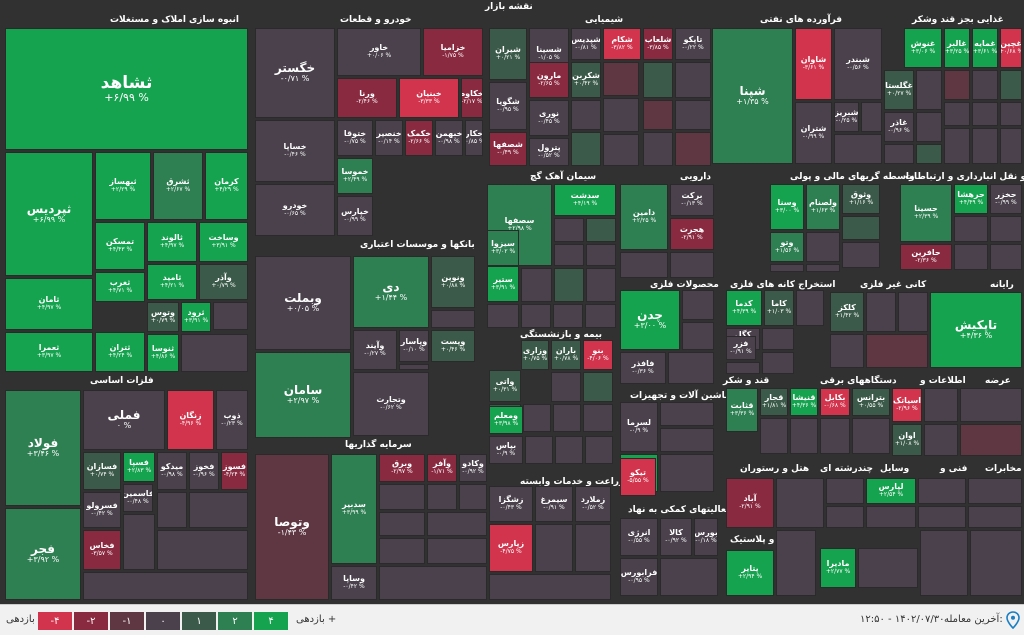  What do you see at coordinates (102, 471) in the screenshot?
I see `stock-tile: فسازان +۰/۷۴ %` at bounding box center [102, 471].